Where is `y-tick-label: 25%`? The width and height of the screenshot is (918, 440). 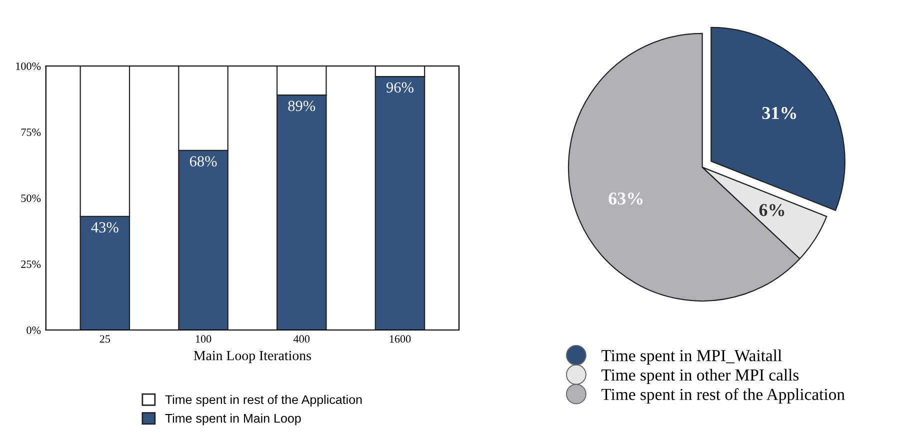 y-tick-label: 25% is located at coordinates (31, 264).